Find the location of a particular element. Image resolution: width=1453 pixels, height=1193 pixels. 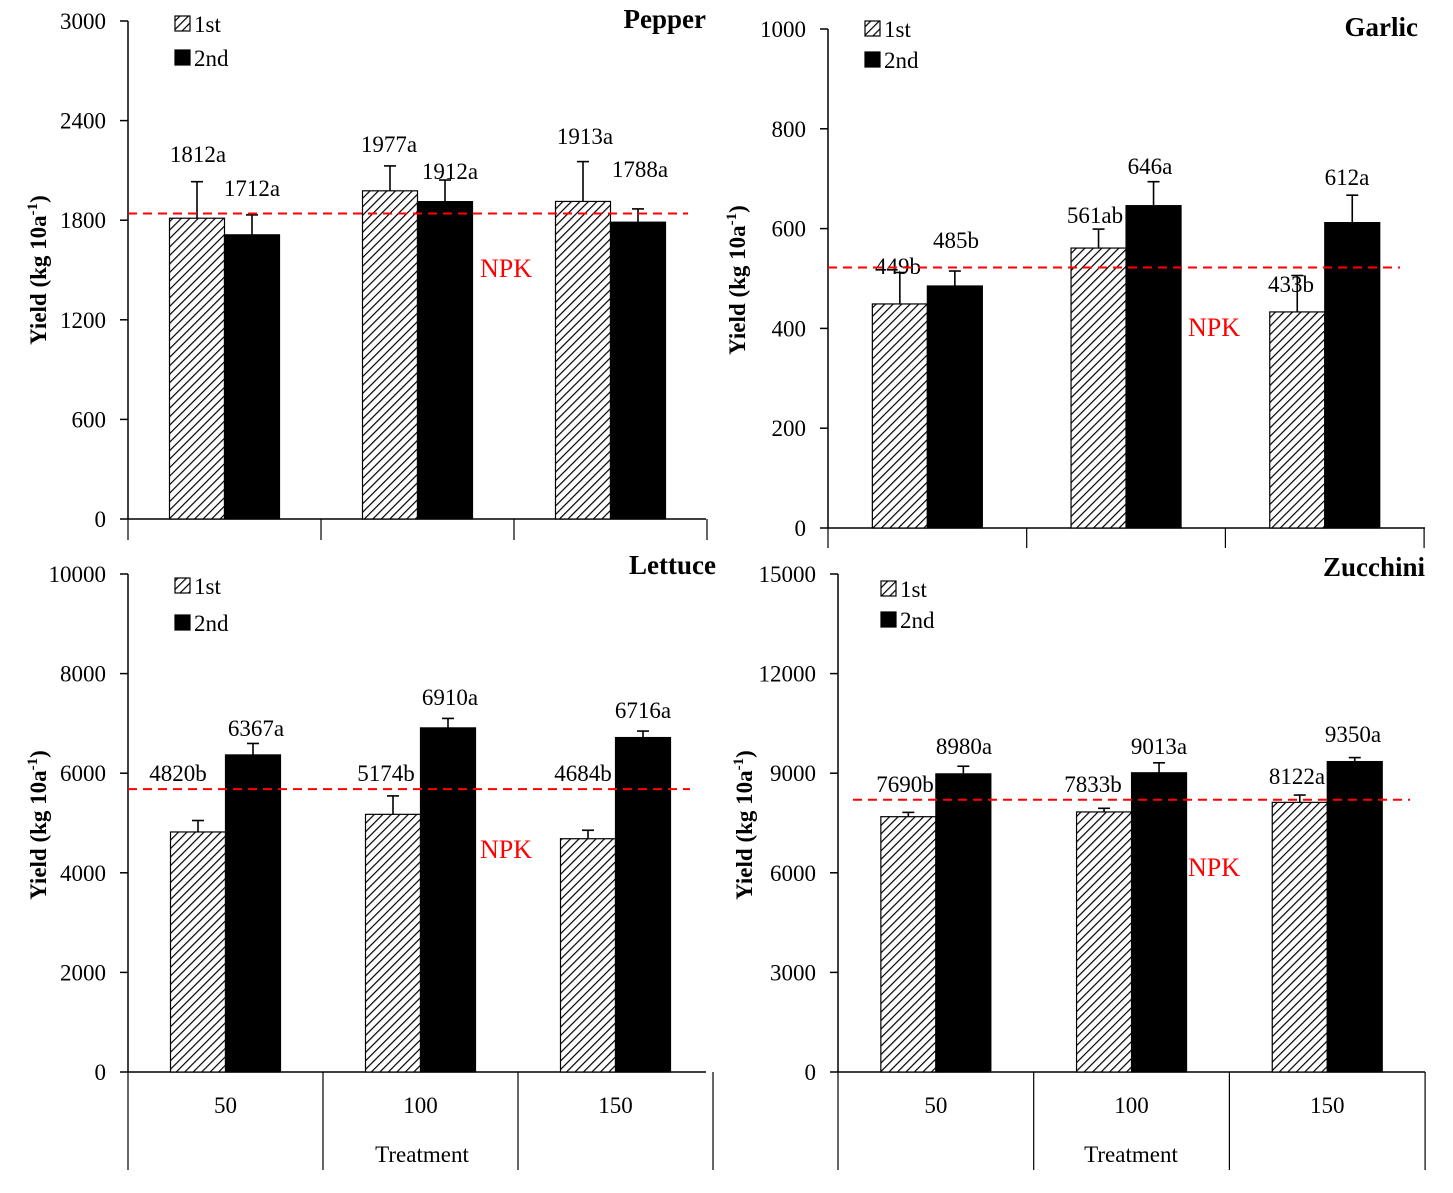

data-label: 1788a is located at coordinates (640, 169).